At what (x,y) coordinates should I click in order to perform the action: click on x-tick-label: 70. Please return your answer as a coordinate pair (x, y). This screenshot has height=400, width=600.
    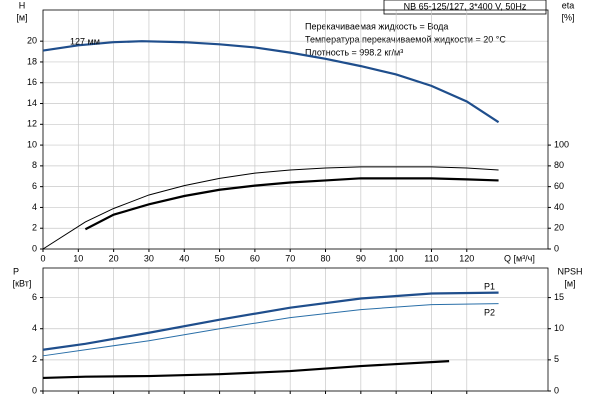
    Looking at the image, I should click on (290, 258).